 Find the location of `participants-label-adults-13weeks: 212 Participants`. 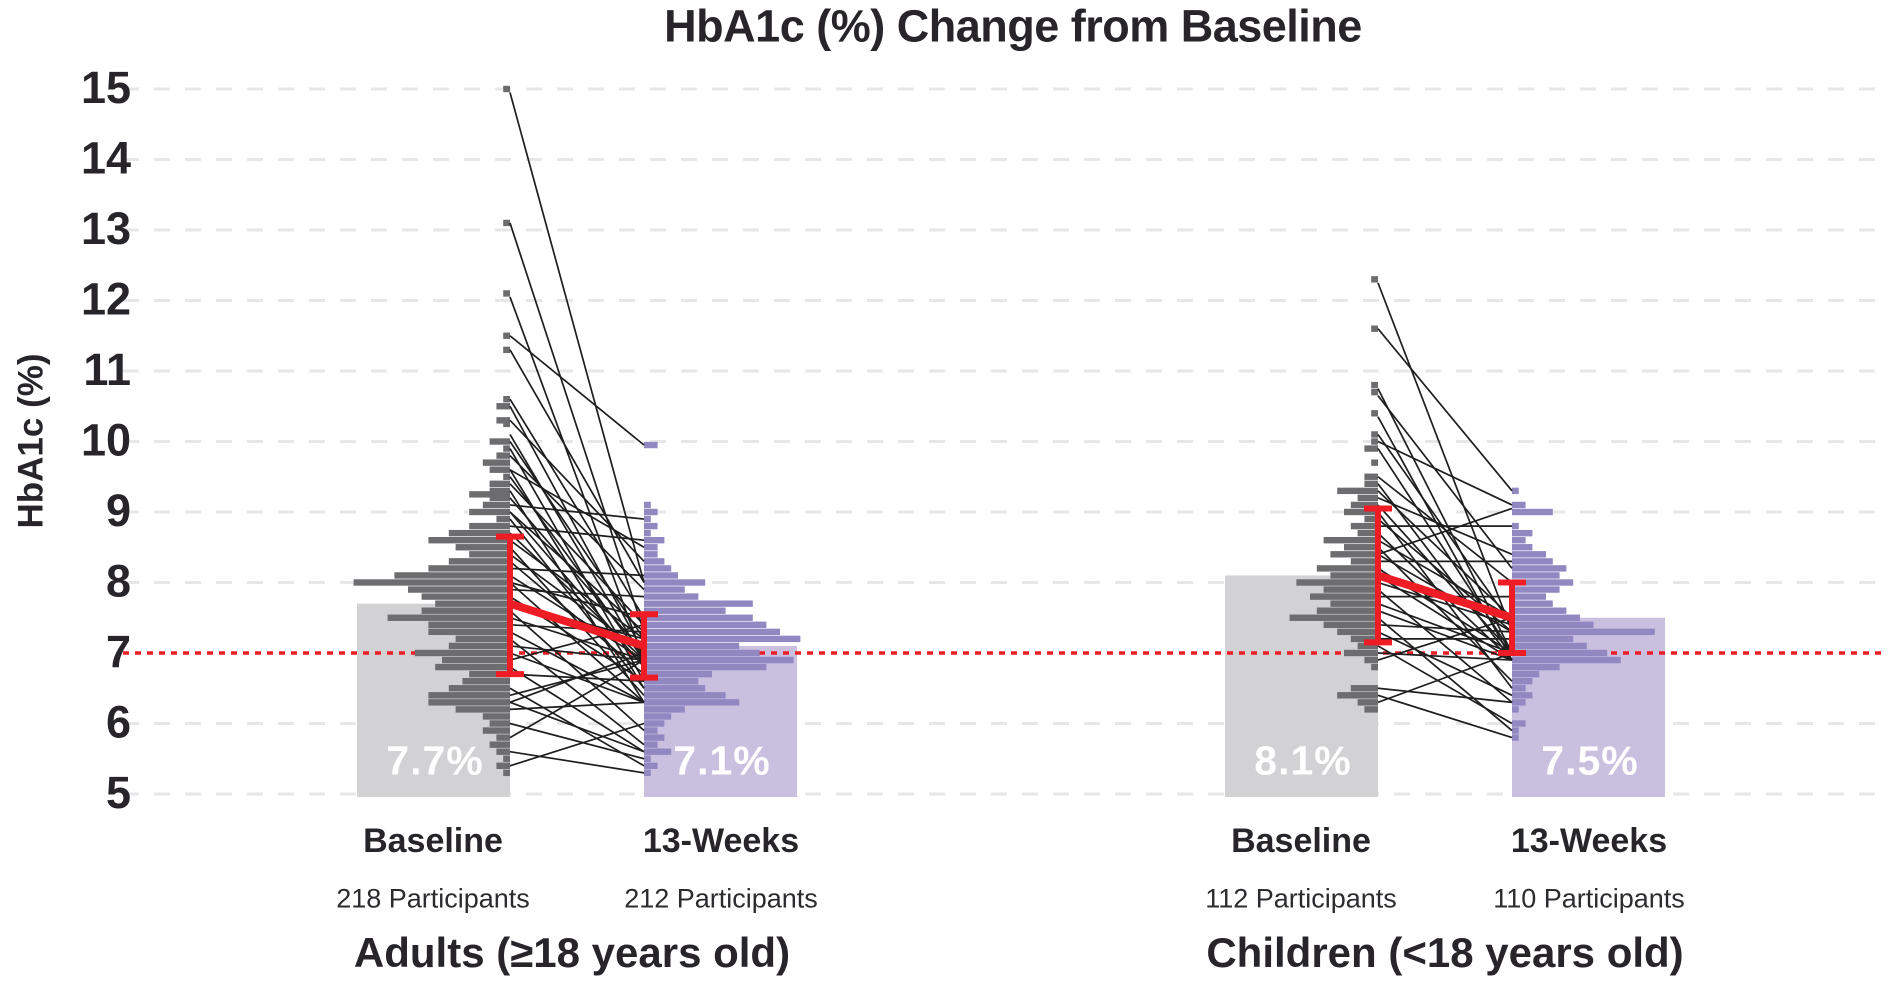

participants-label-adults-13weeks: 212 Participants is located at coordinates (721, 898).